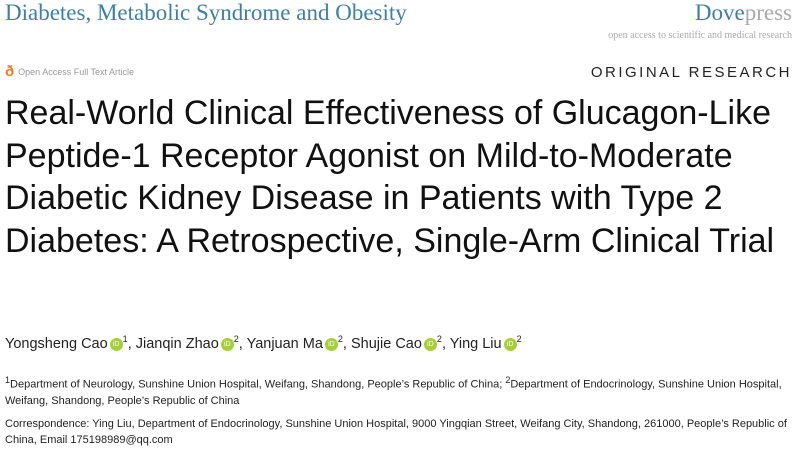 The height and width of the screenshot is (450, 800). Describe the element at coordinates (125, 339) in the screenshot. I see `author-affiliation: 1` at that location.